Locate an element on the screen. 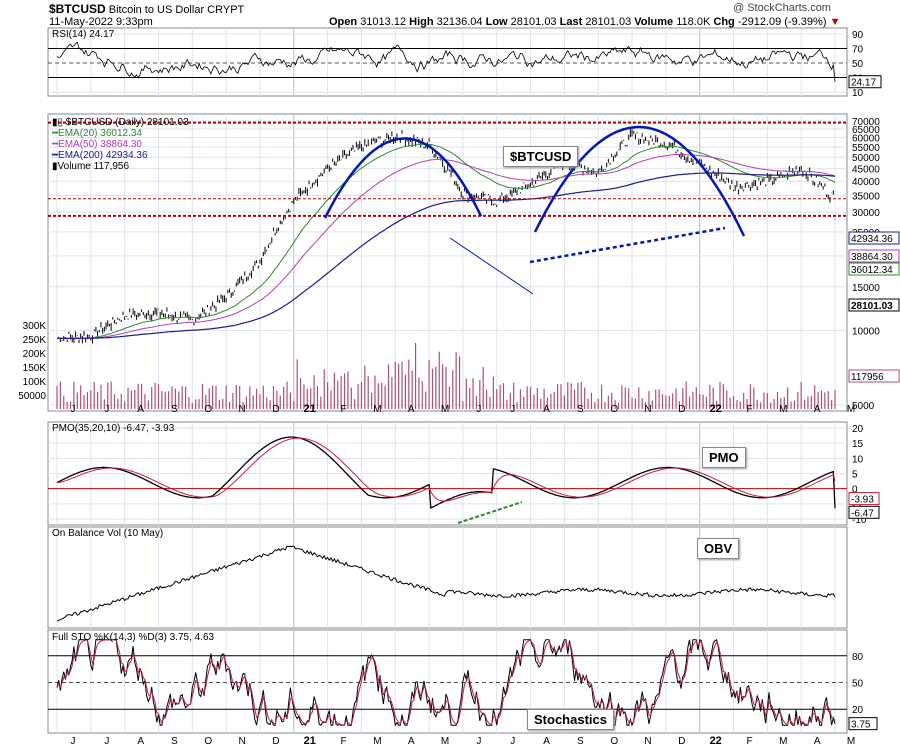  pmo-last-label: -6.47 is located at coordinates (862, 513).